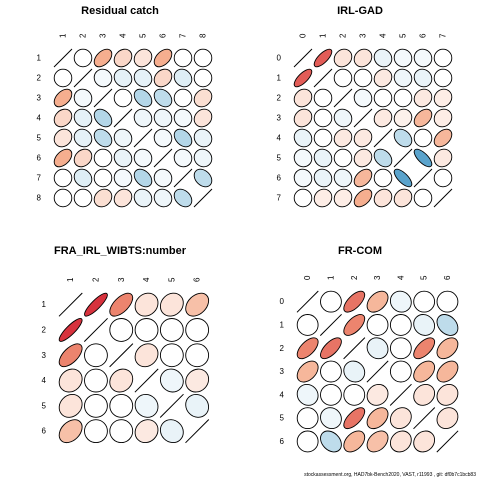  Describe the element at coordinates (39, 198) in the screenshot. I see `row-tick-label: 8` at that location.